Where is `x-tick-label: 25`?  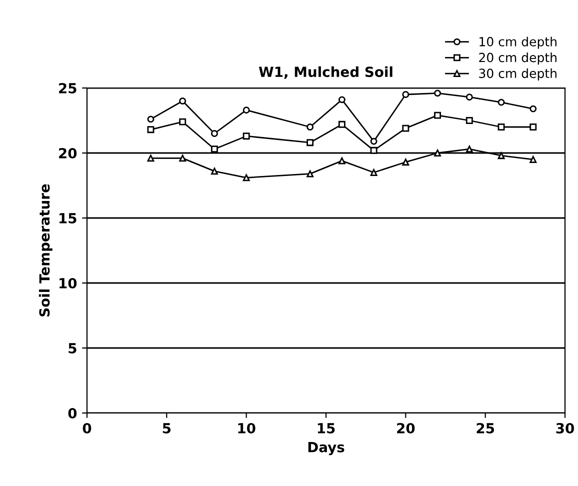 x-tick-label: 25 is located at coordinates (485, 428).